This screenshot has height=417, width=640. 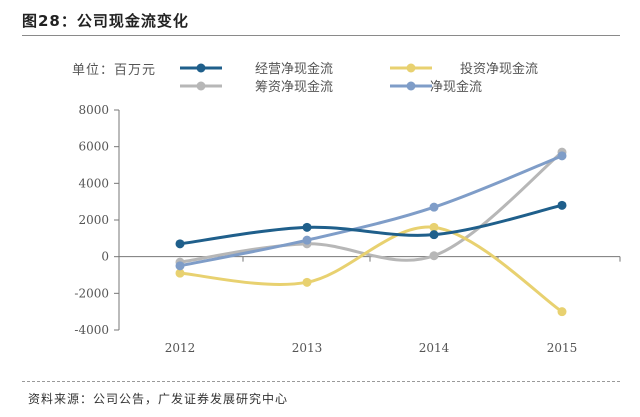 What do you see at coordinates (456, 87) in the screenshot?
I see `legend-label: 净现金流` at bounding box center [456, 87].